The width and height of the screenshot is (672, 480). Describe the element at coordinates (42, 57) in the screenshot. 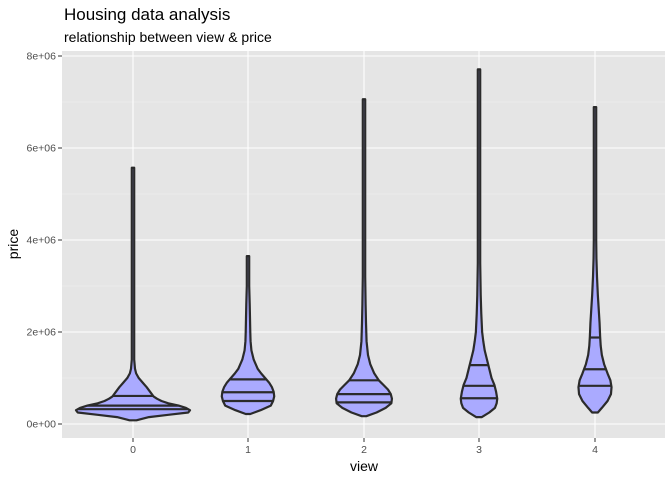

I see `y-tick-label: 8e+06` at that location.